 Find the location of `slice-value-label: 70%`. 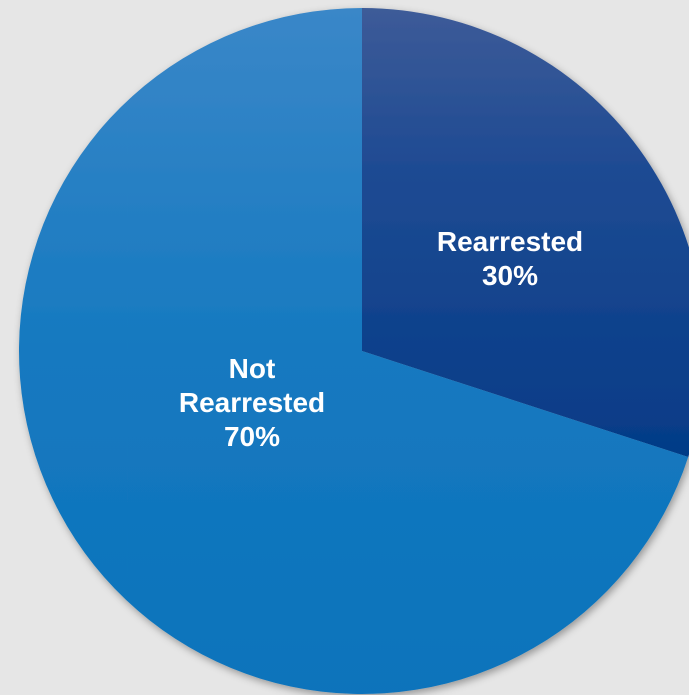

slice-value-label: 70% is located at coordinates (252, 436).